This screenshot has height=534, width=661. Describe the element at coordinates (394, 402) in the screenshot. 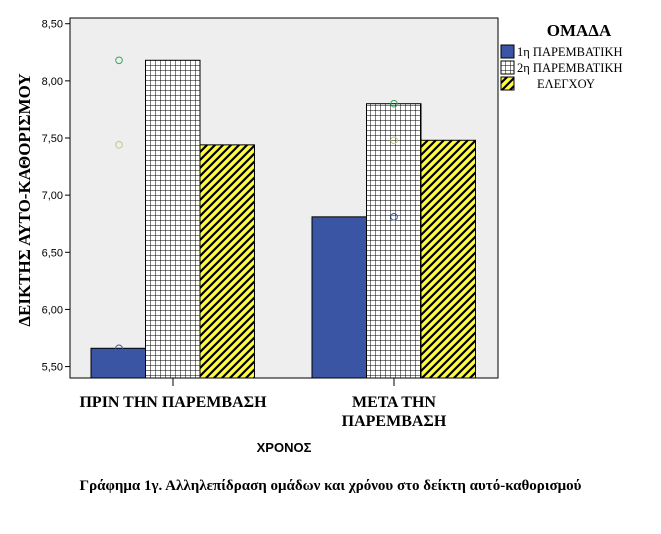

I see `x-tick-label: ΜΕΤΑ ΤΗΝ` at that location.